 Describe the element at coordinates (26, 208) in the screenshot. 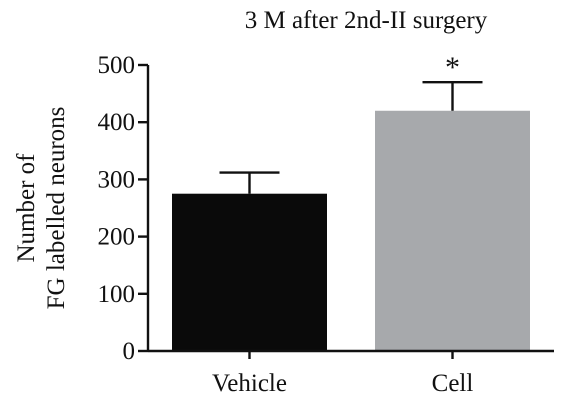

I see `y-axis-label-line-1: Number of` at that location.